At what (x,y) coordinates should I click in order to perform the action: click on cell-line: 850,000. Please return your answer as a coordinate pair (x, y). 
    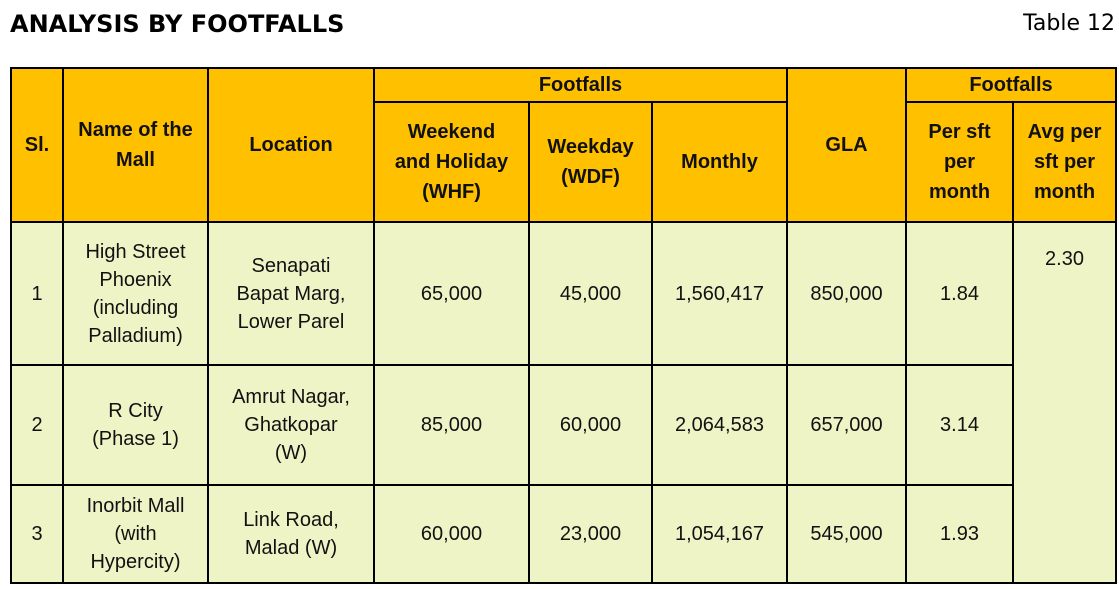
    Looking at the image, I should click on (846, 293).